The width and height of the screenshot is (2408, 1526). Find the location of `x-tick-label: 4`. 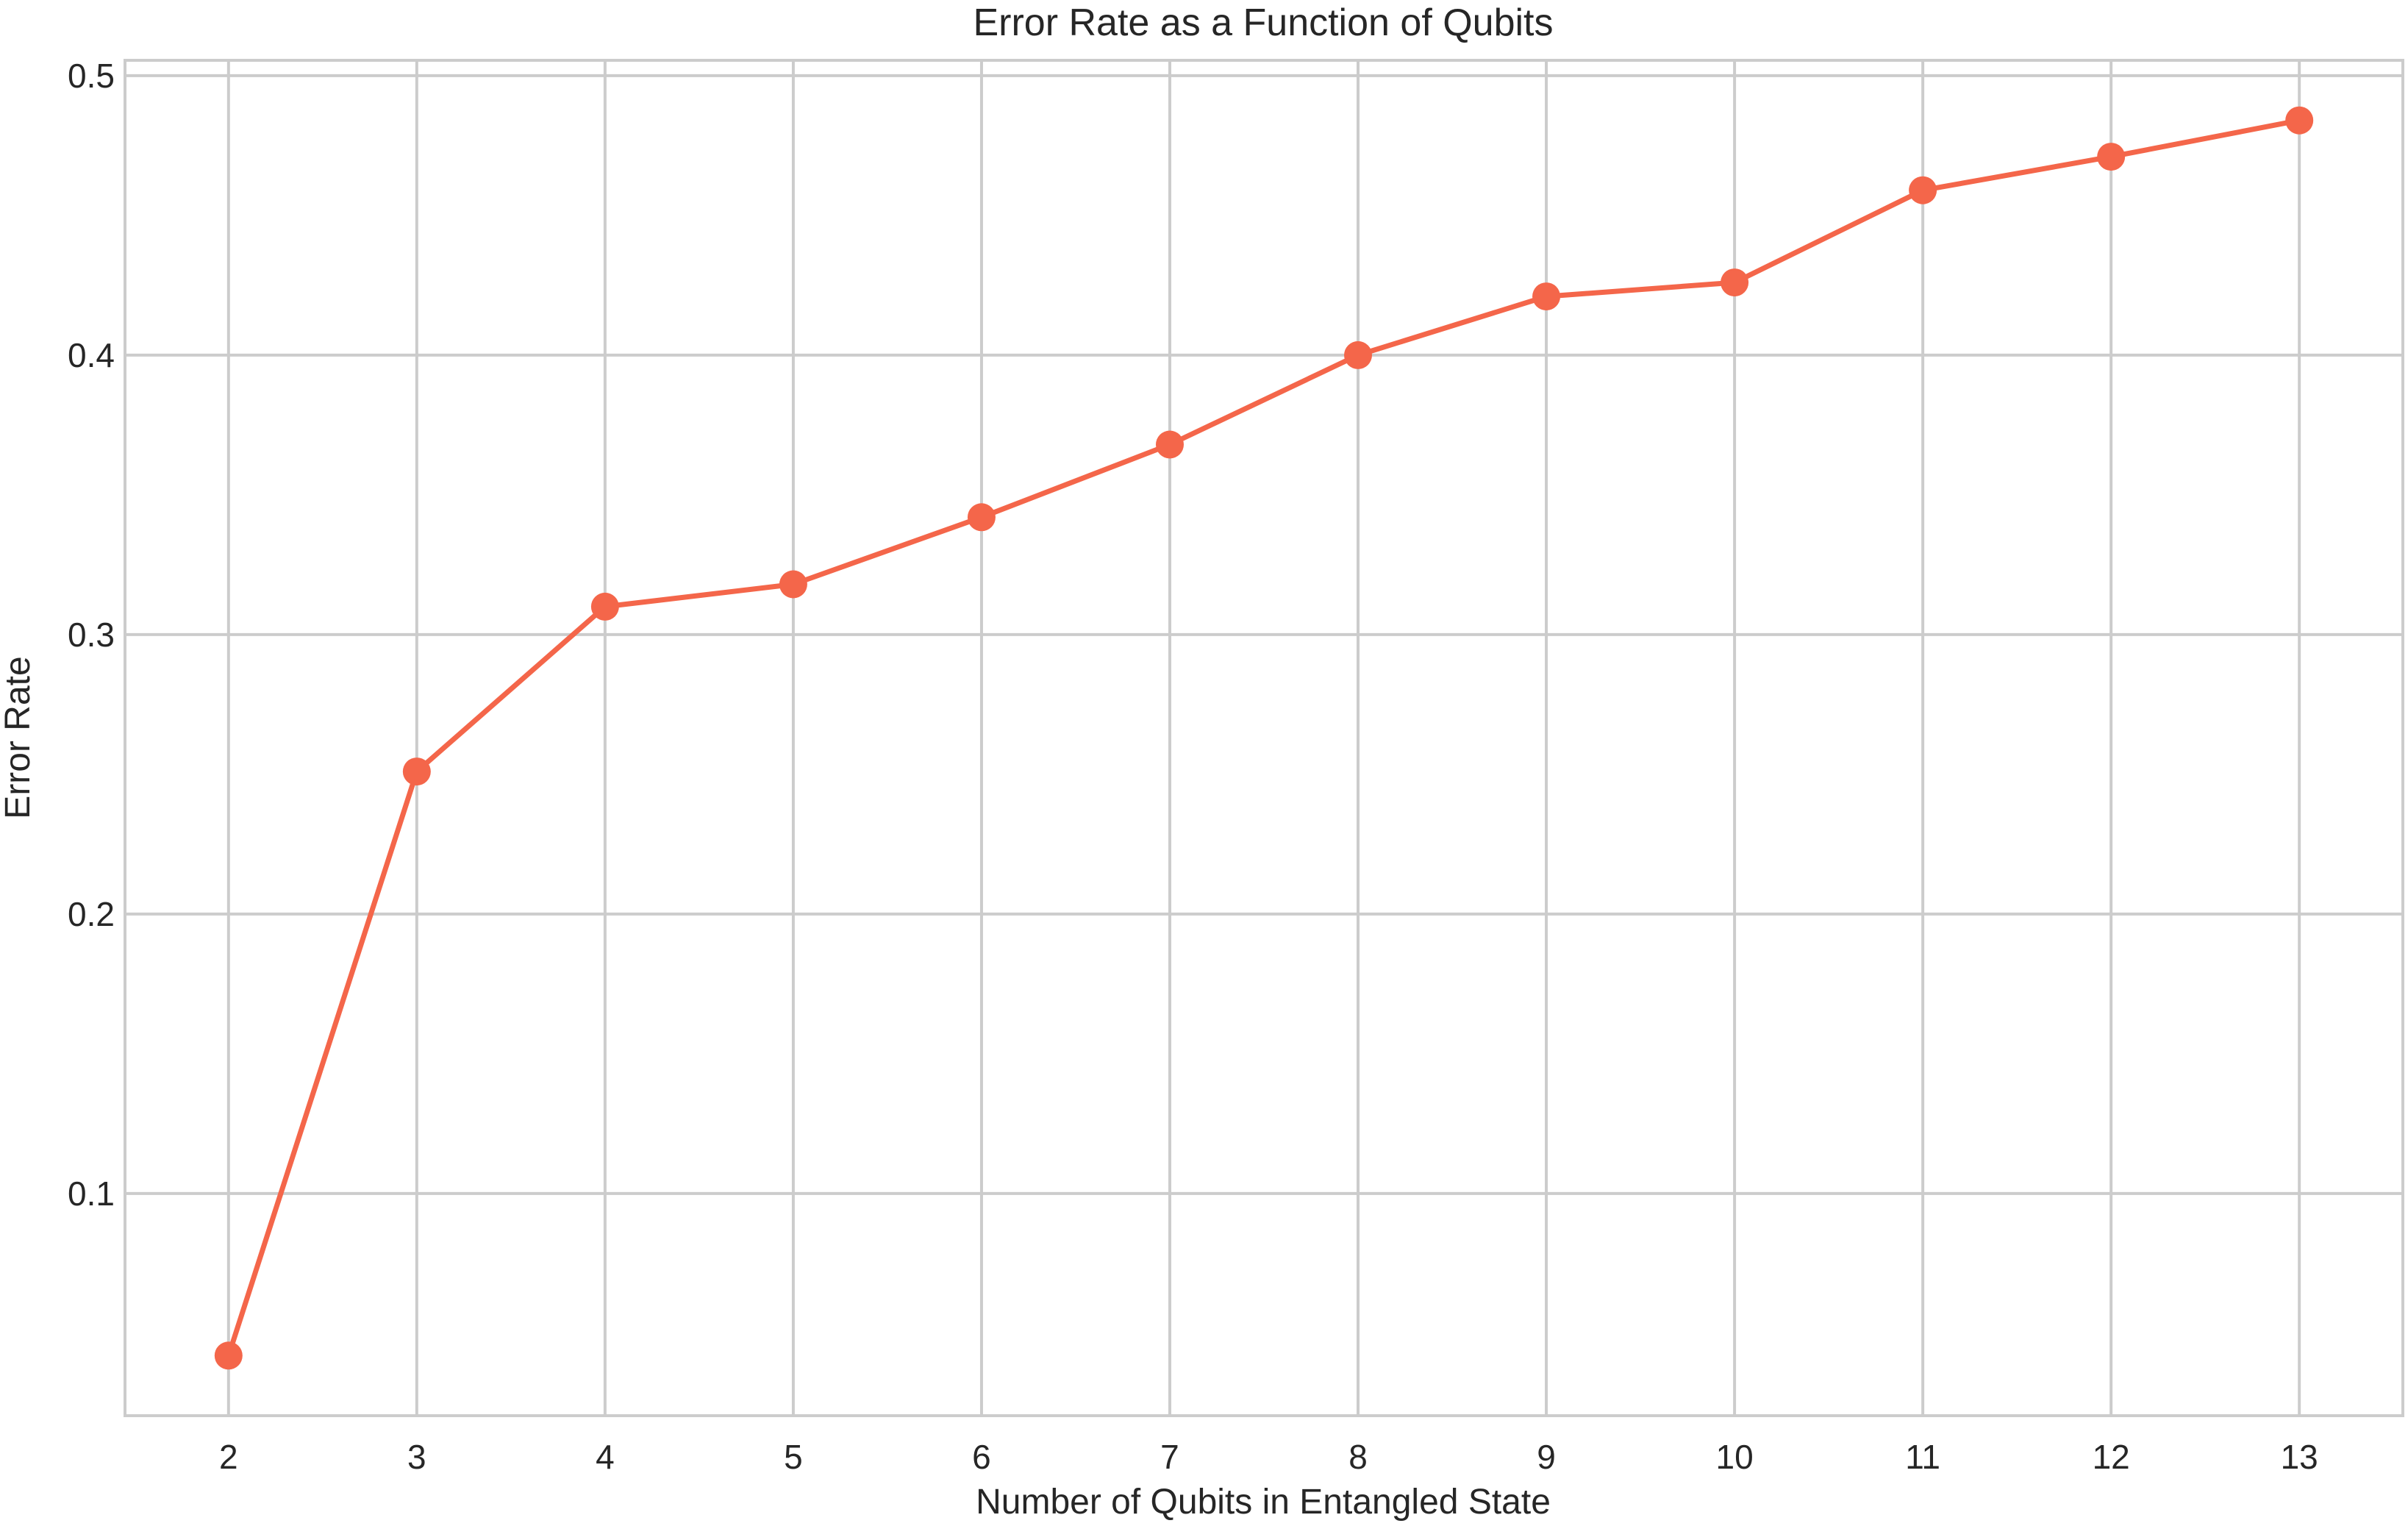

x-tick-label: 4 is located at coordinates (605, 1457).